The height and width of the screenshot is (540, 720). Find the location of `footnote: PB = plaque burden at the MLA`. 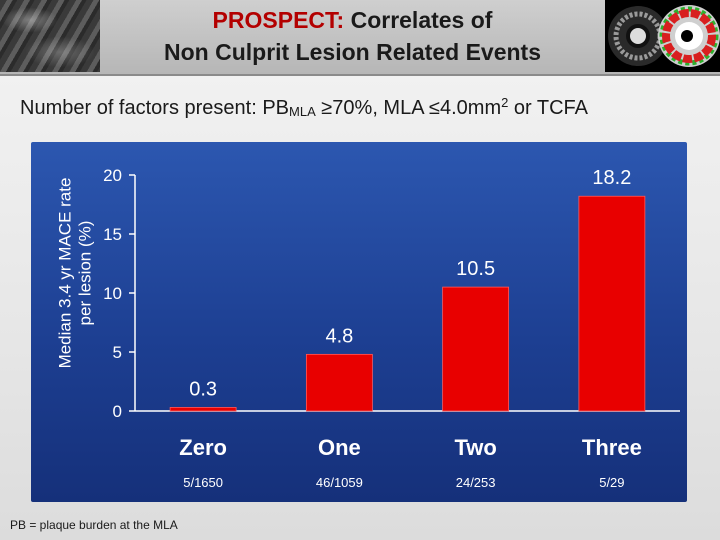

footnote: PB = plaque burden at the MLA is located at coordinates (94, 525).